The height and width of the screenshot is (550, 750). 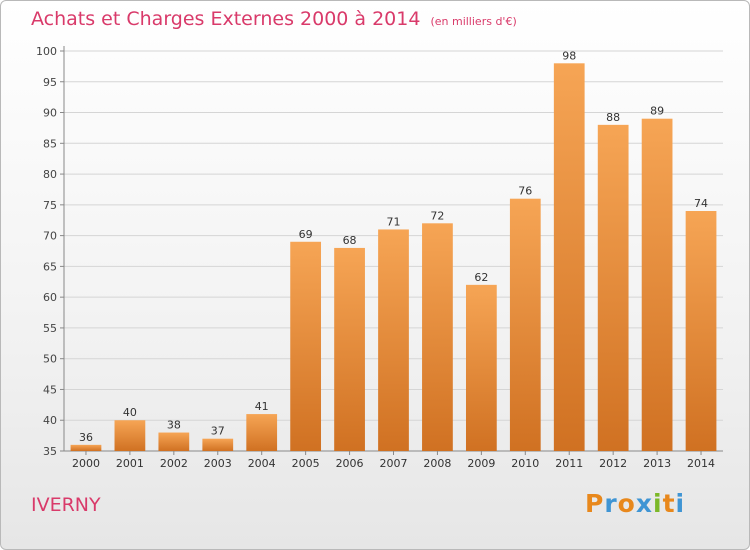 What do you see at coordinates (437, 215) in the screenshot?
I see `data-label: 72` at bounding box center [437, 215].